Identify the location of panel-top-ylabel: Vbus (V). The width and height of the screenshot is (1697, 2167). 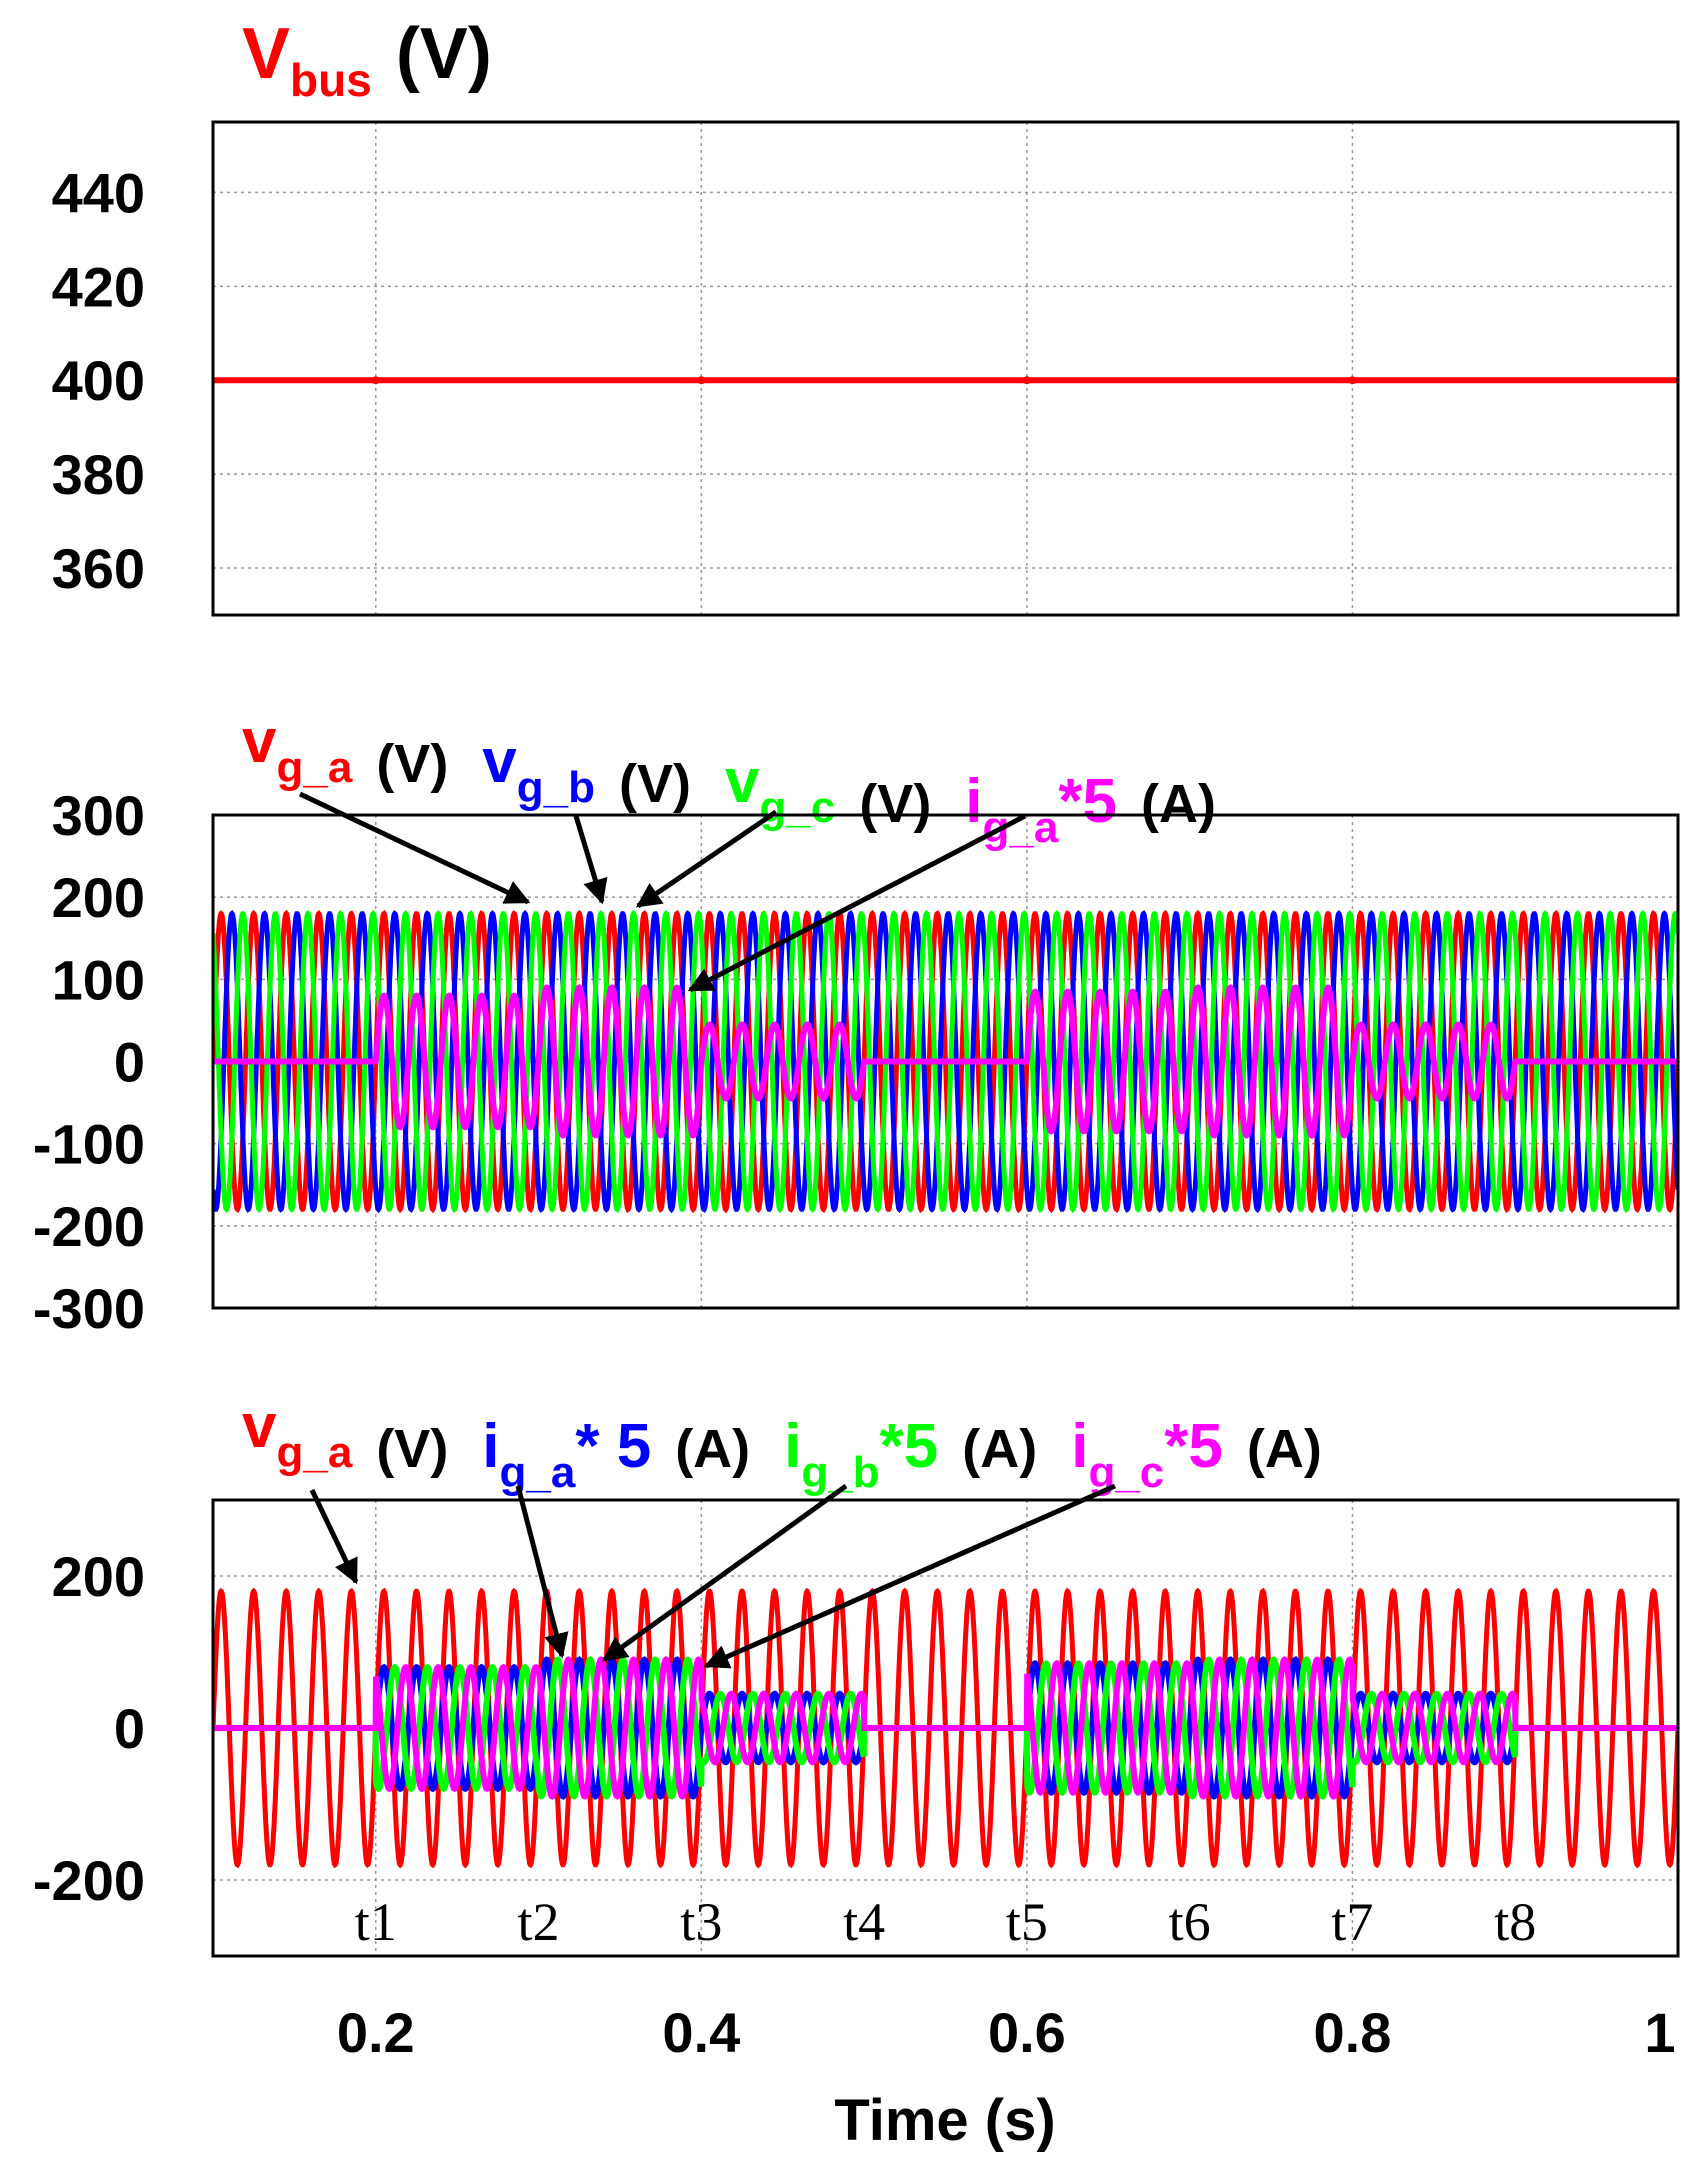
(367, 60).